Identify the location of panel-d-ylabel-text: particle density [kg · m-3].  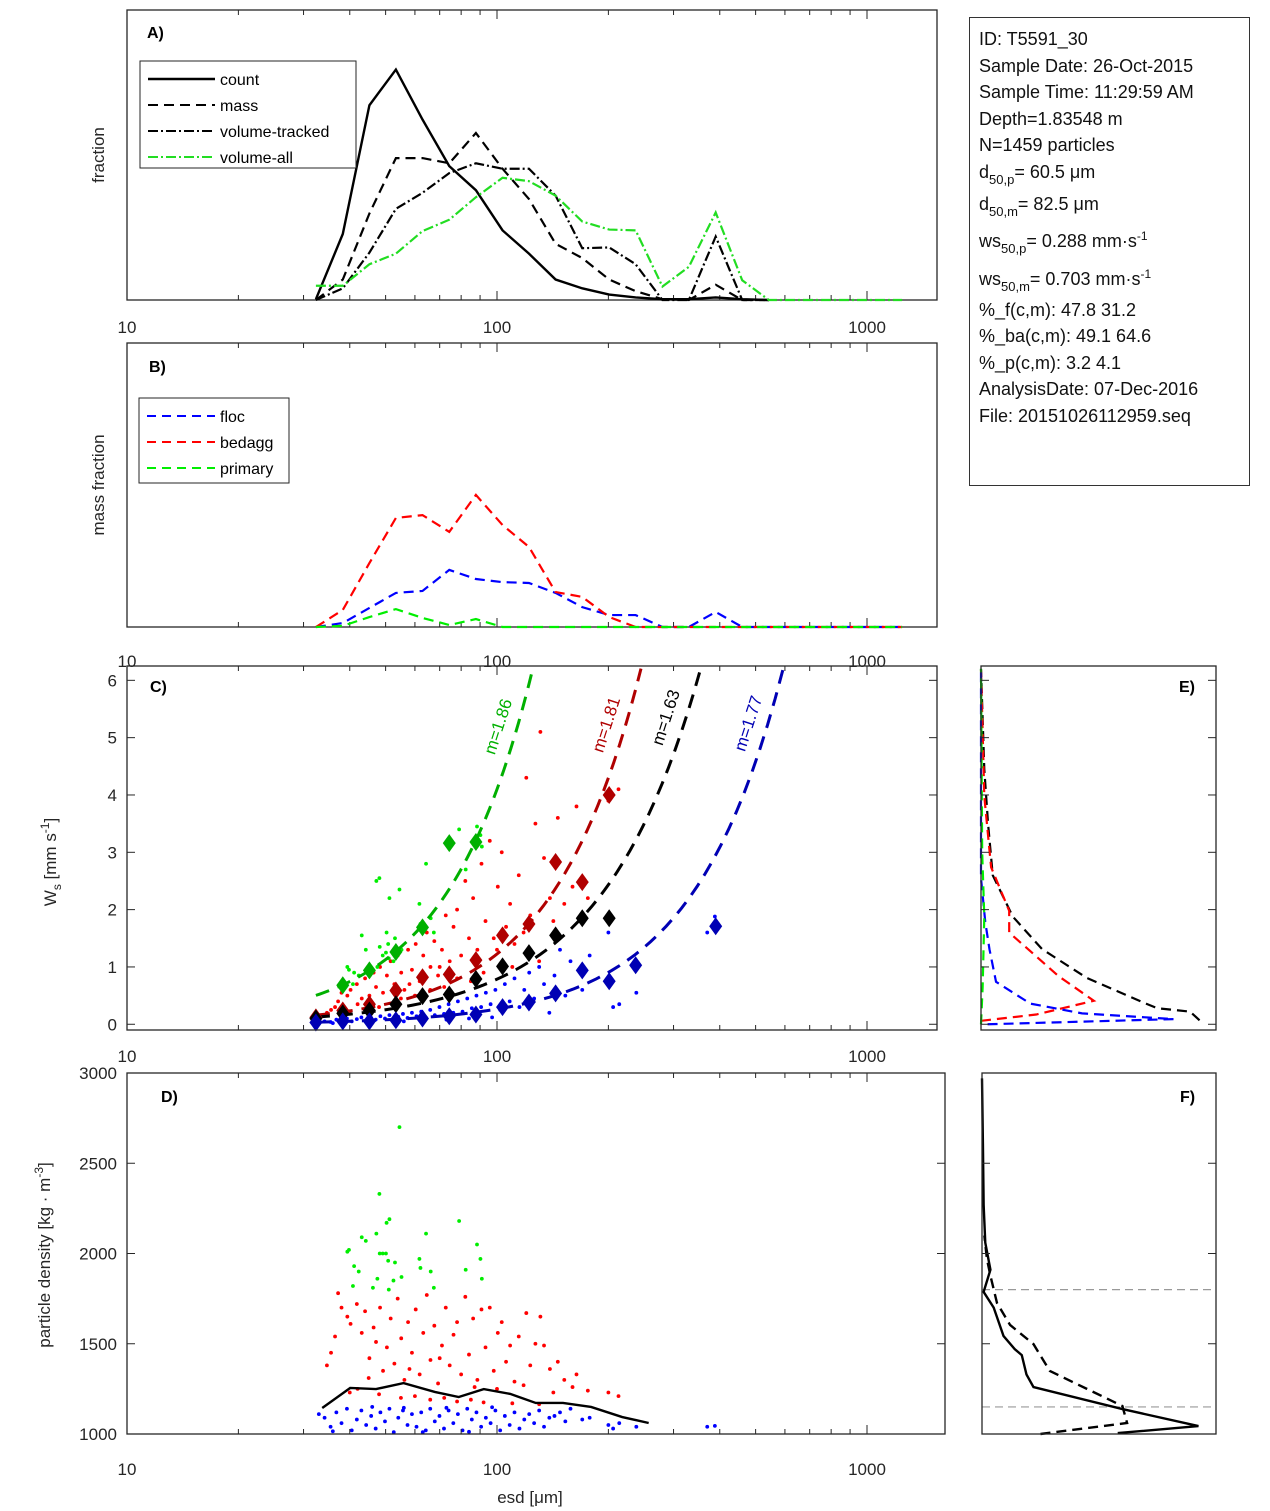
(43, 1254).